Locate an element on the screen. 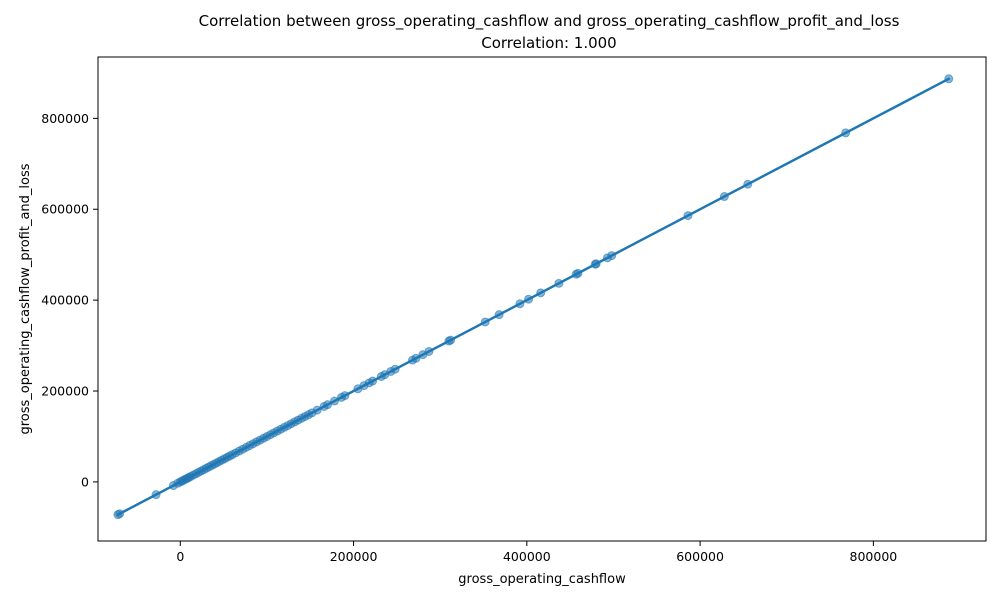 The height and width of the screenshot is (600, 1000). y-tick-label: 200000 is located at coordinates (65, 391).